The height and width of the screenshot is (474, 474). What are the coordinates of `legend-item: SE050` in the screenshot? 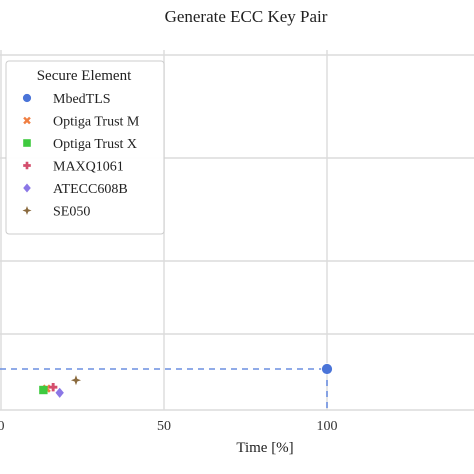 It's located at (56, 212).